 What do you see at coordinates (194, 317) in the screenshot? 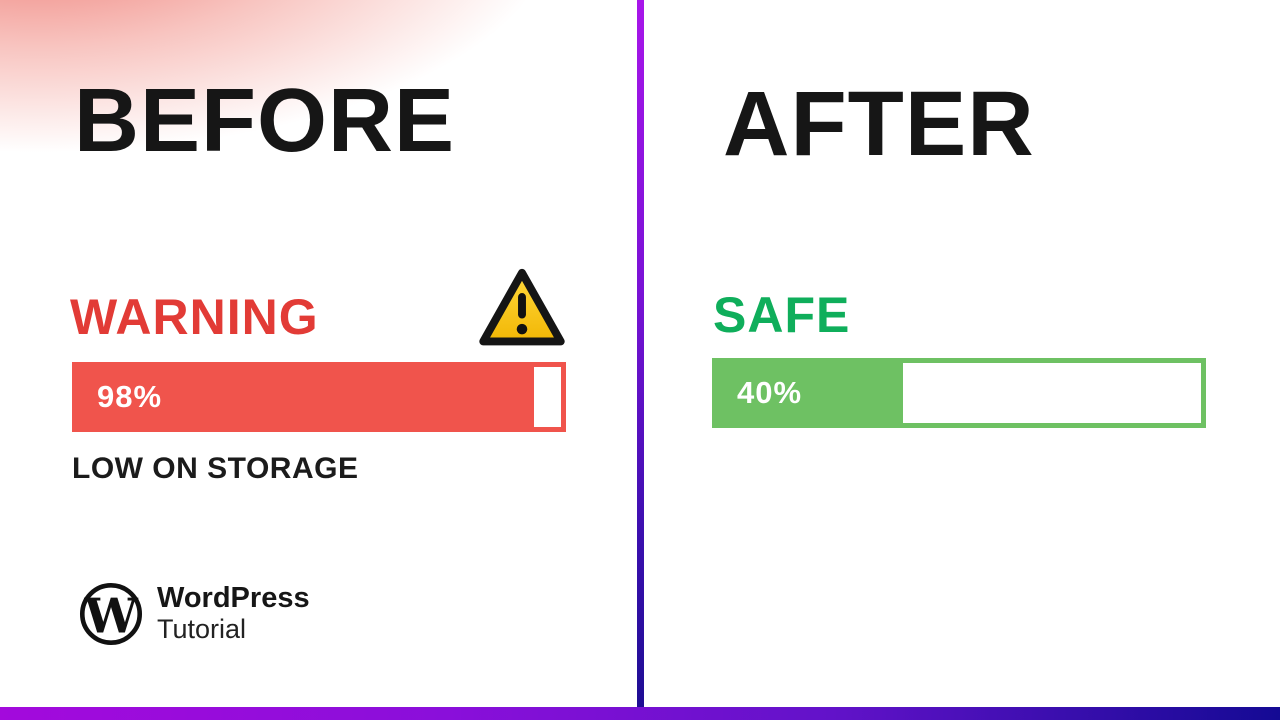
I see `warning-status-label: WARNING` at bounding box center [194, 317].